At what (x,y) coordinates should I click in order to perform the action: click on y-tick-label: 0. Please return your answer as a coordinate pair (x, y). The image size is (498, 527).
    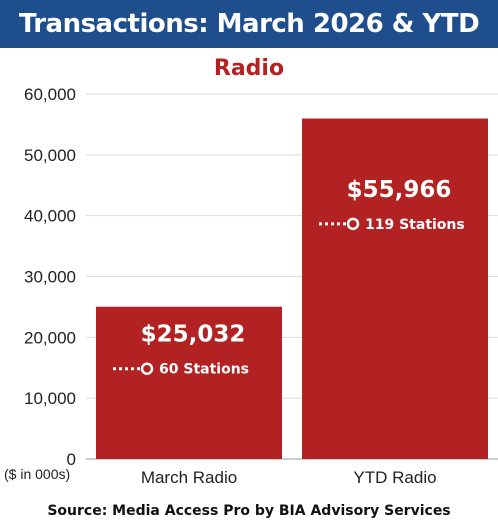
    Looking at the image, I should click on (71, 459).